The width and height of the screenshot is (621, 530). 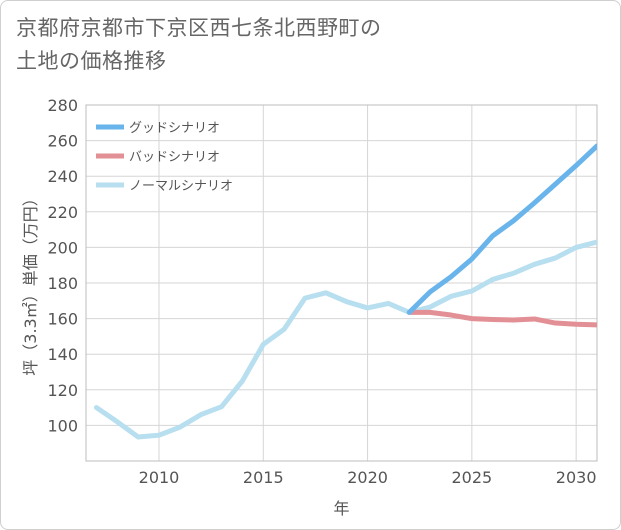 I want to click on y-tick-label: 180, so click(x=62, y=283).